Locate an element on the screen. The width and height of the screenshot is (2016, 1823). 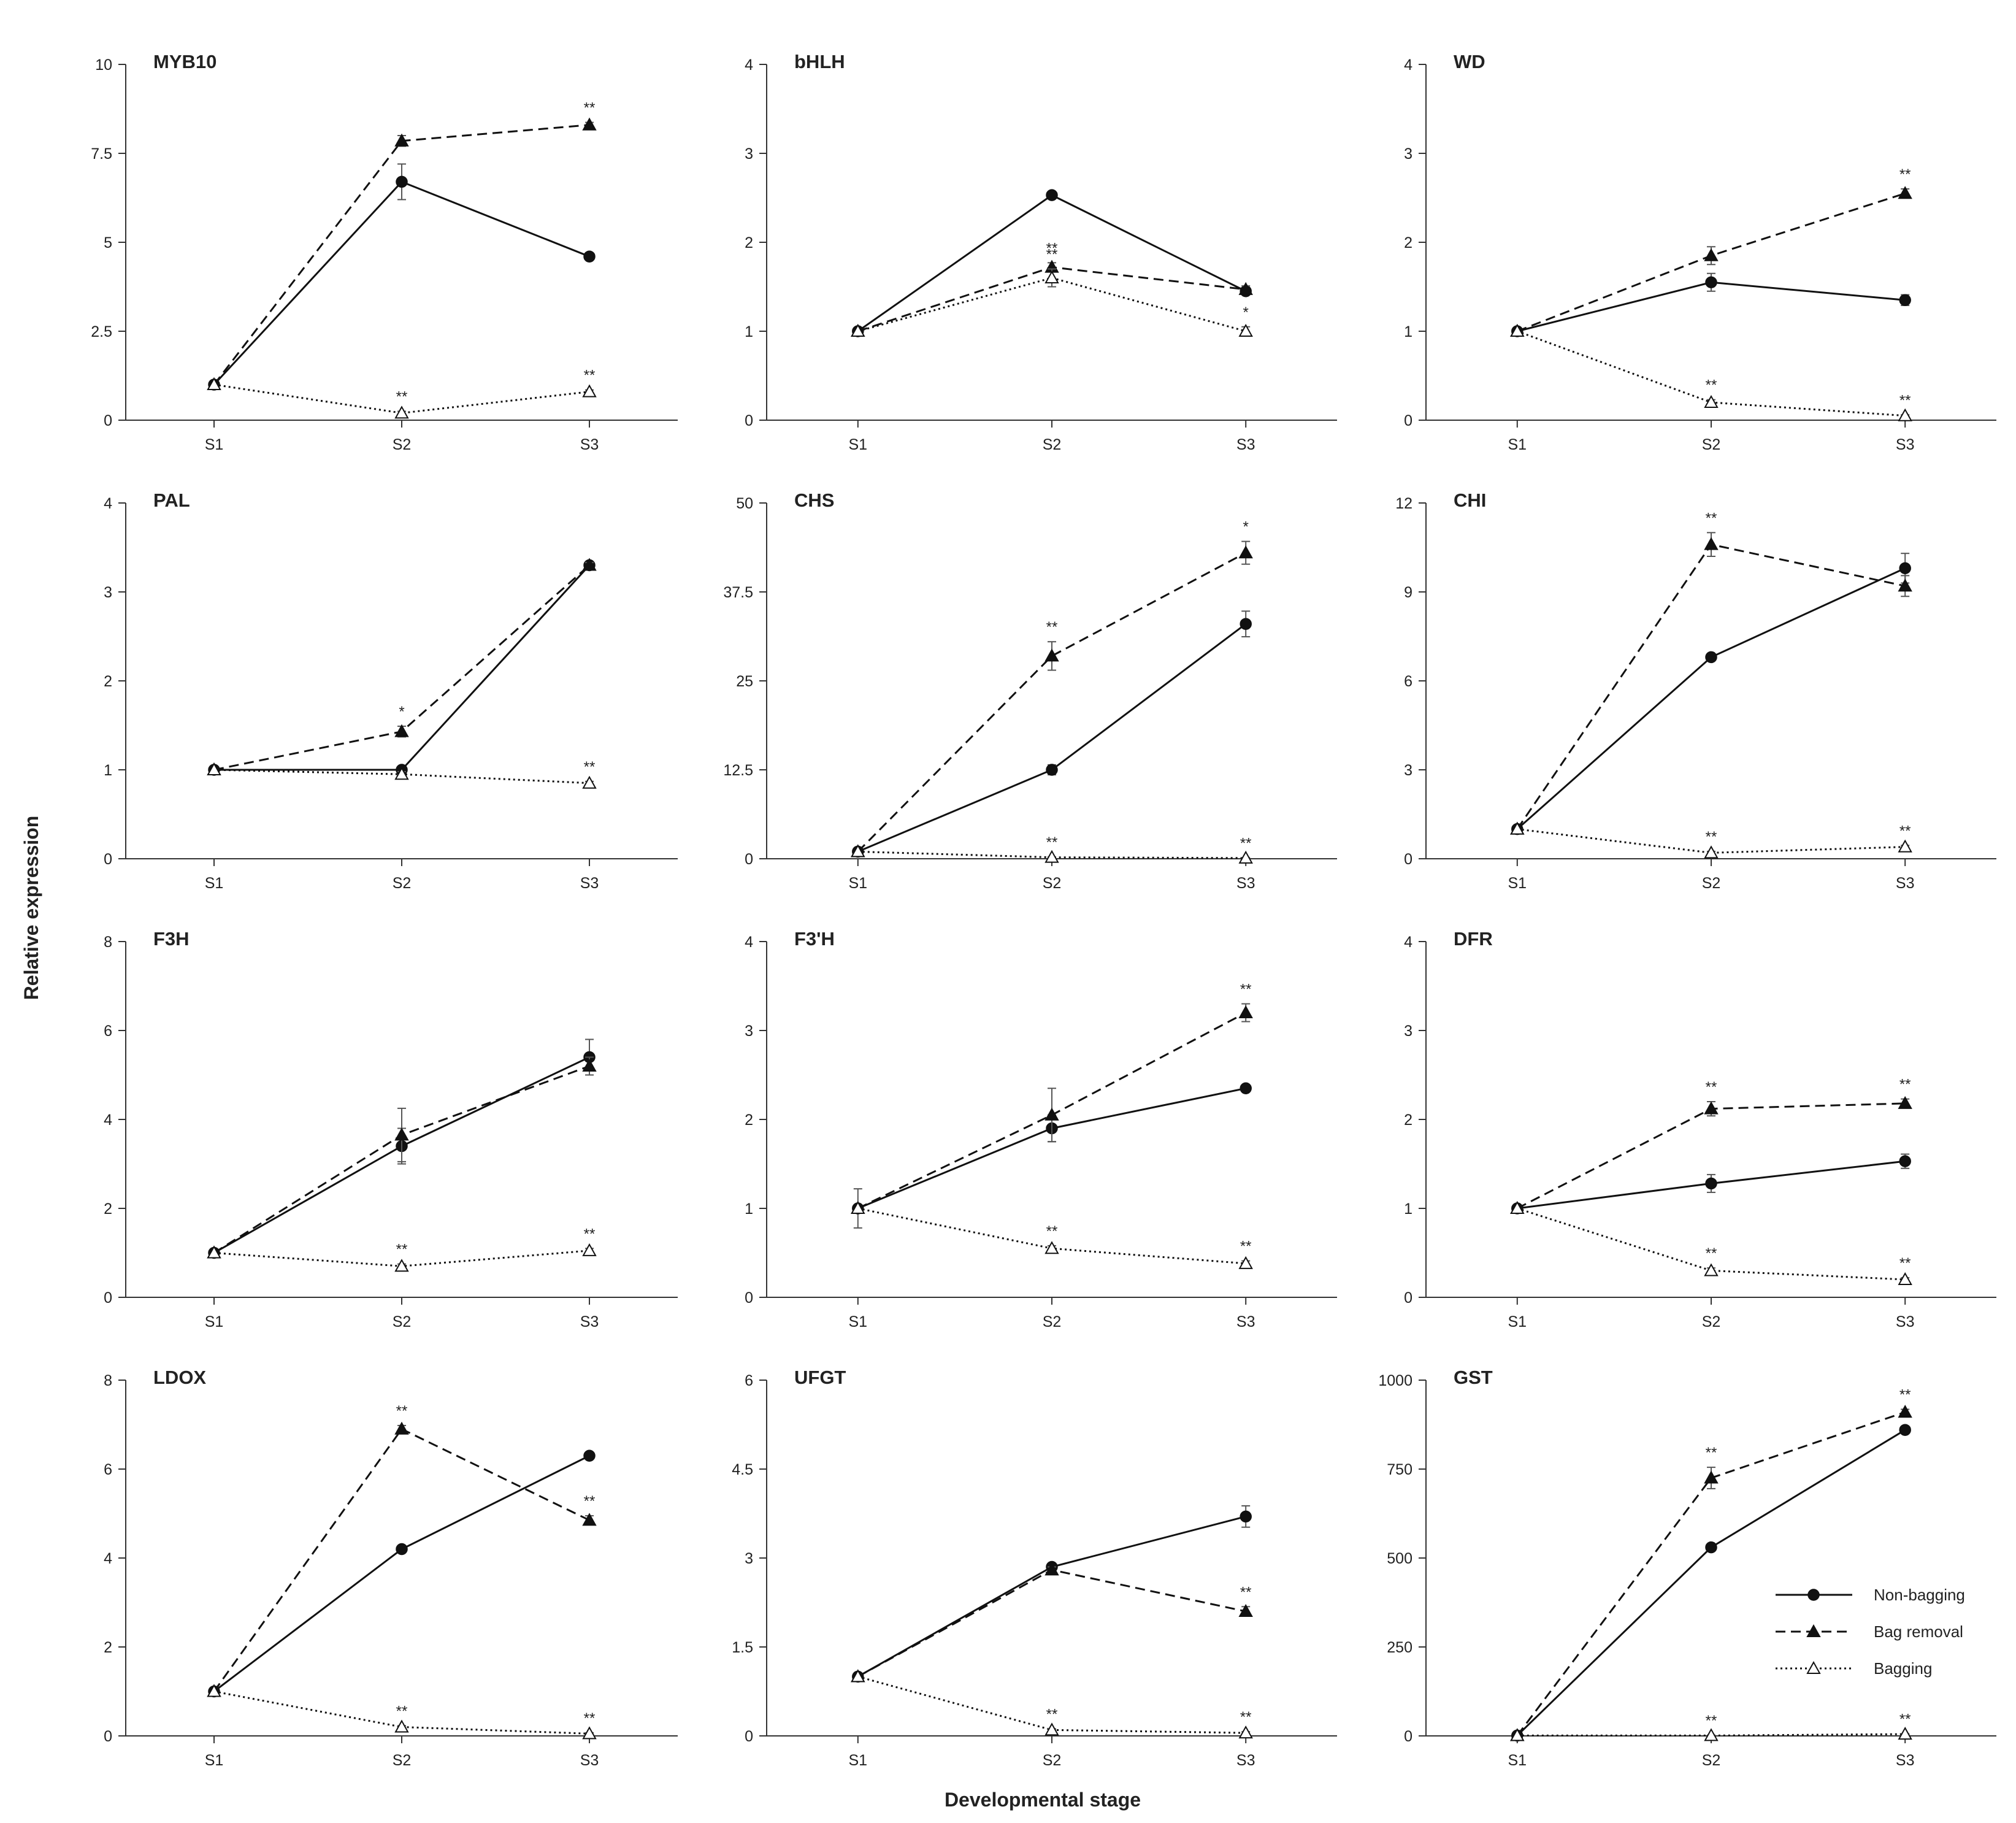
panel-chi: 0 3 6 9 12 S1 S2 S3 CHI ** ** ** is located at coordinates (1696, 690).